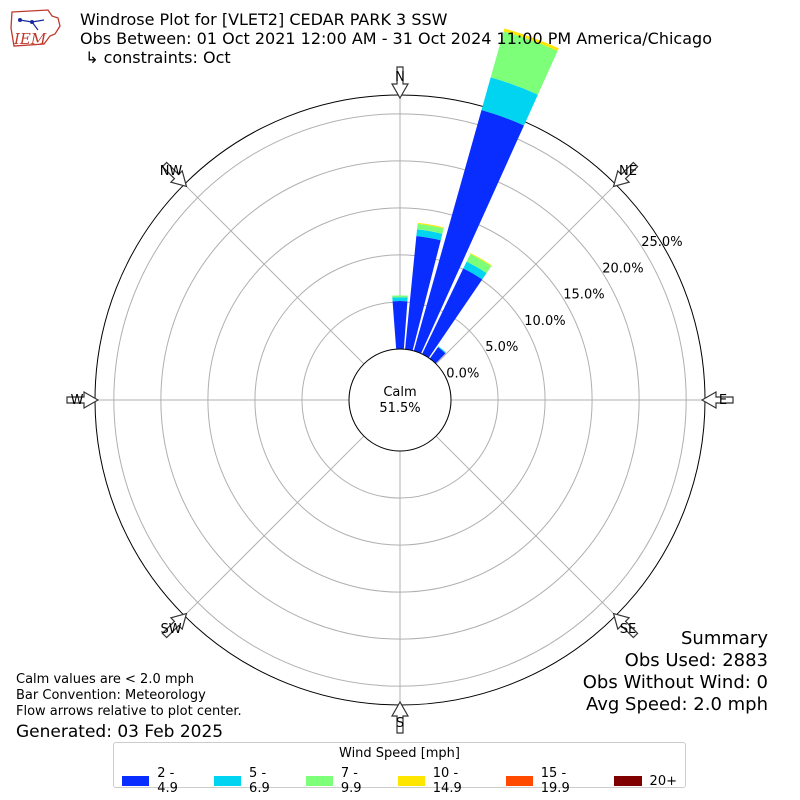  Describe the element at coordinates (645, 781) in the screenshot. I see `legend-item: 20+` at that location.